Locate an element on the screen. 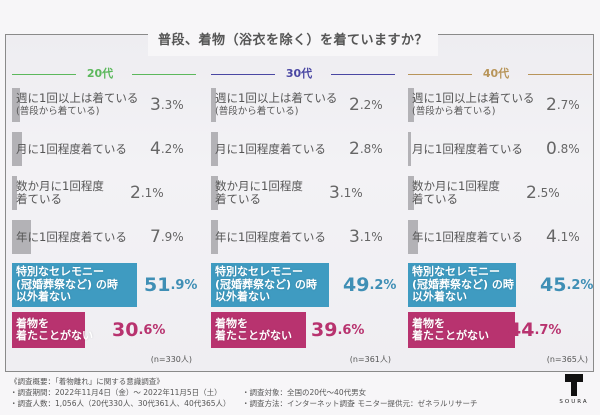  column-label: 40代 is located at coordinates (496, 73).